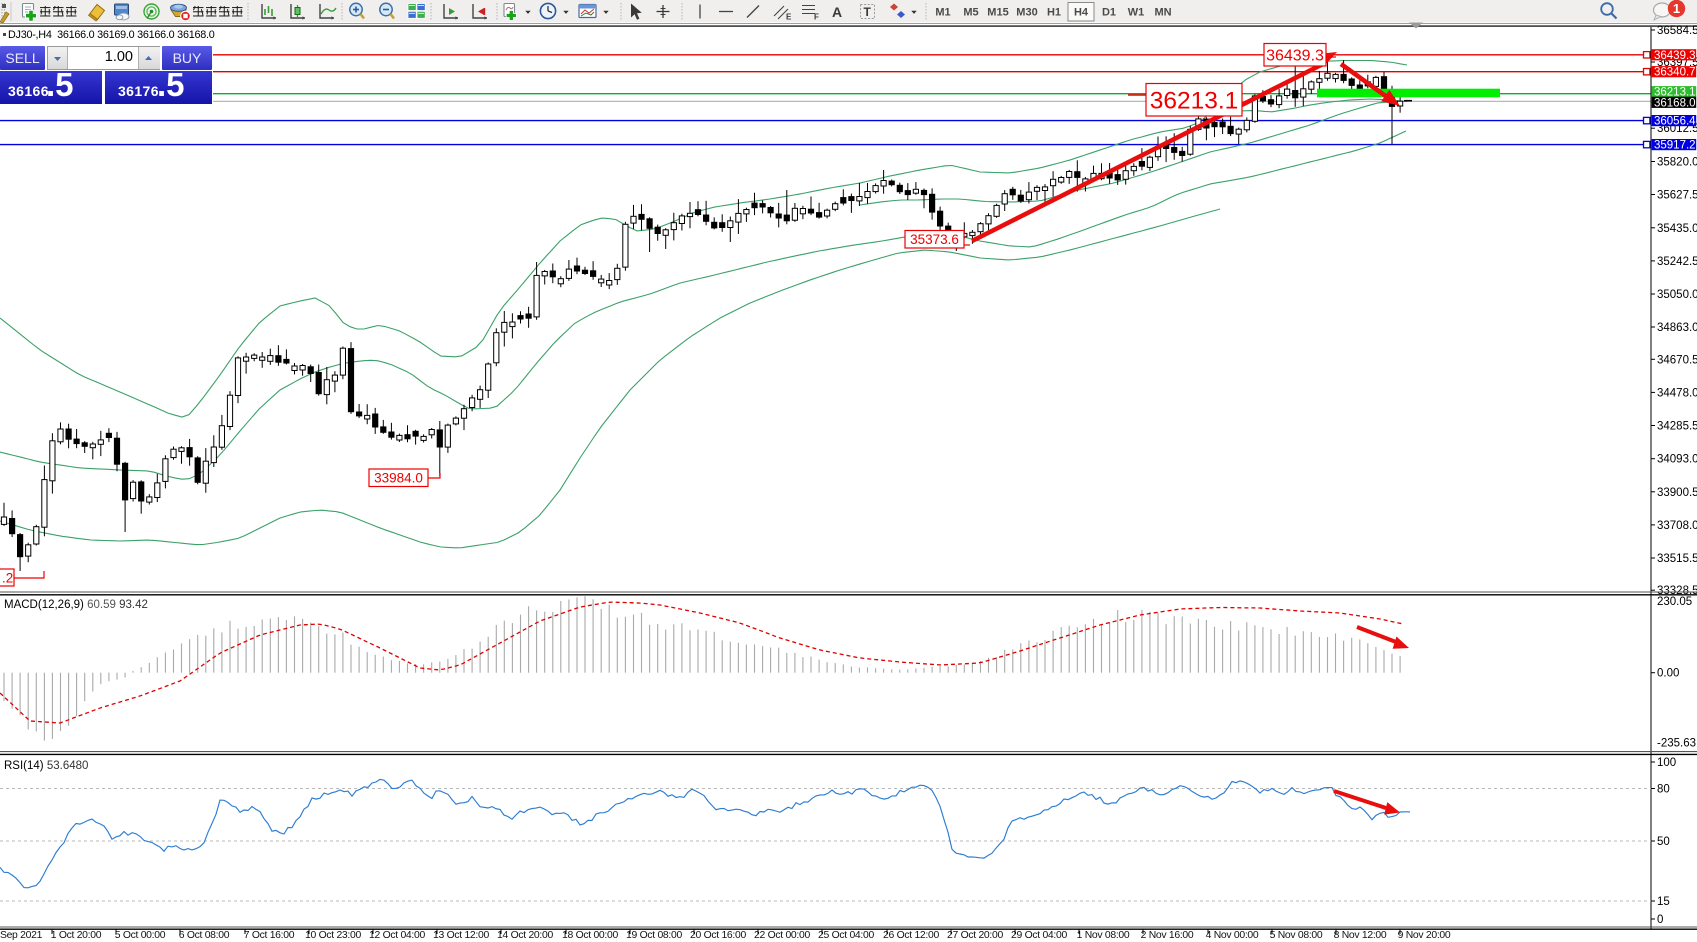 The height and width of the screenshot is (942, 1697). I want to click on svg-text: 34478.0, so click(1677, 393).